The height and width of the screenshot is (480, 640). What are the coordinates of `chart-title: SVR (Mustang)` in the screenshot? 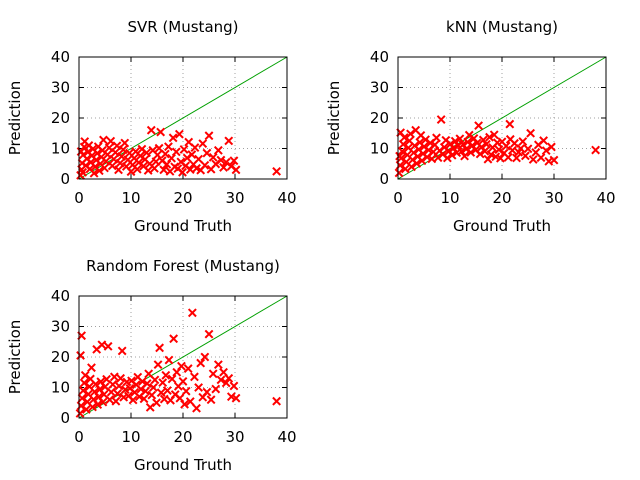 It's located at (182, 27).